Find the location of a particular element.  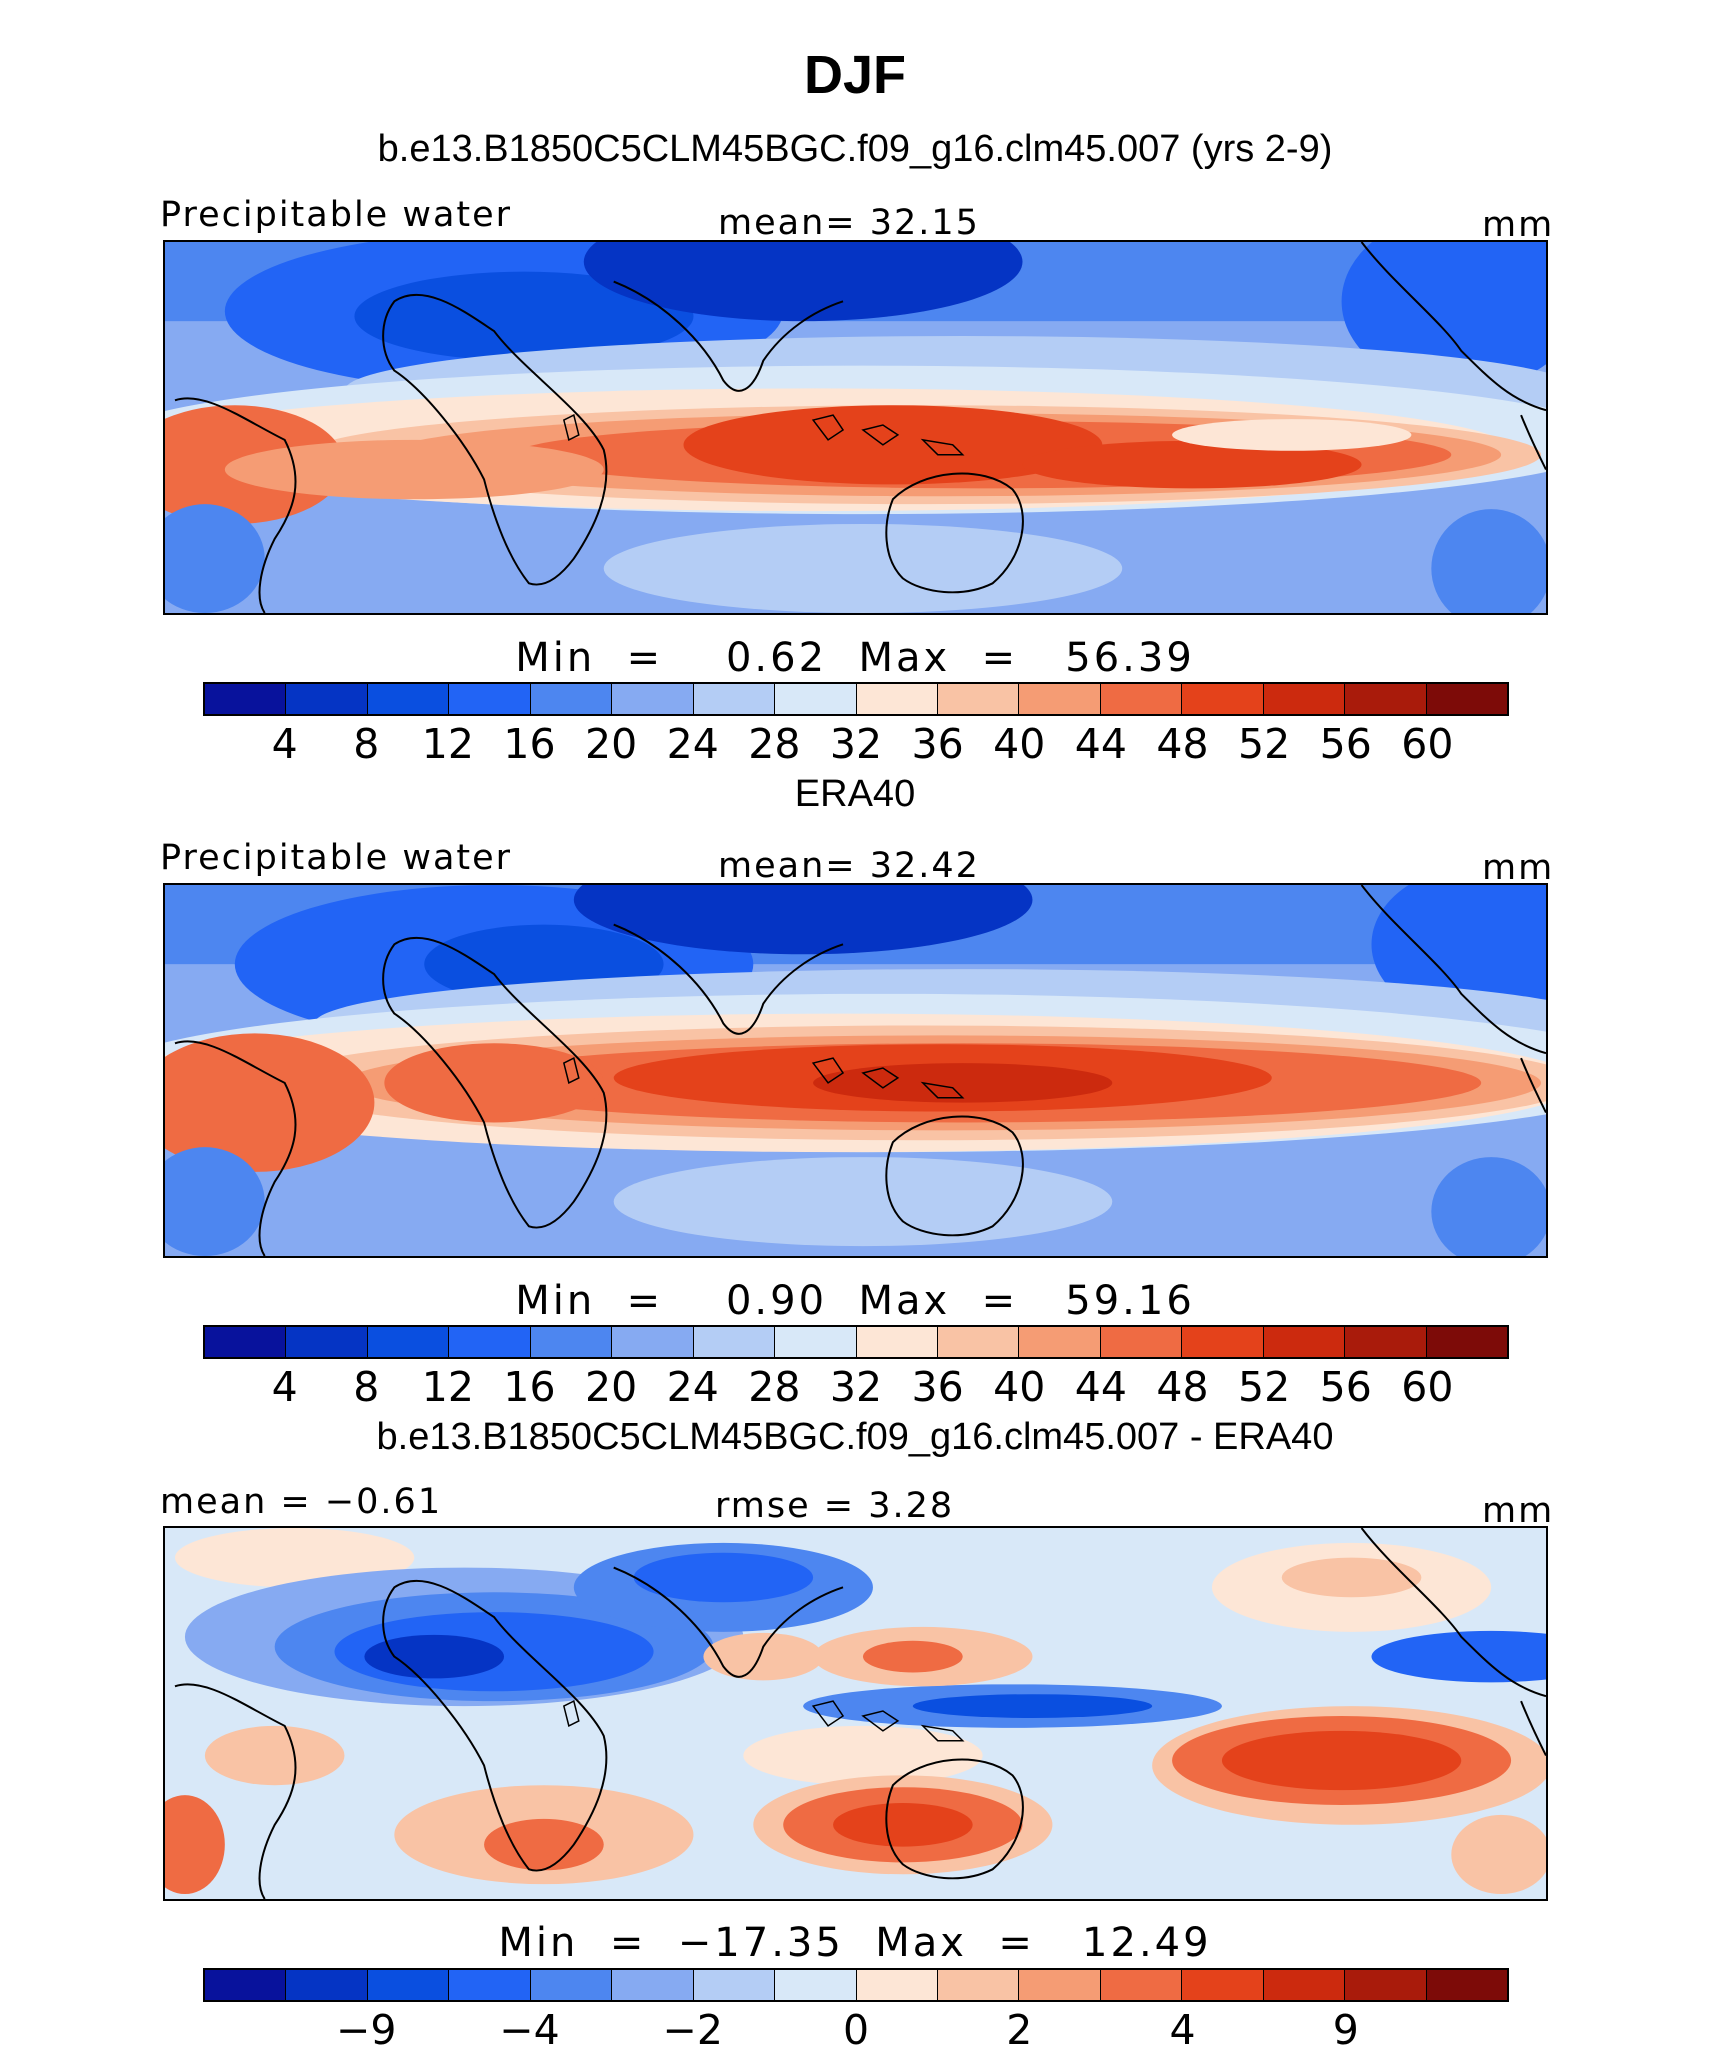

colorbar-tick-label: 0 is located at coordinates (856, 2030).